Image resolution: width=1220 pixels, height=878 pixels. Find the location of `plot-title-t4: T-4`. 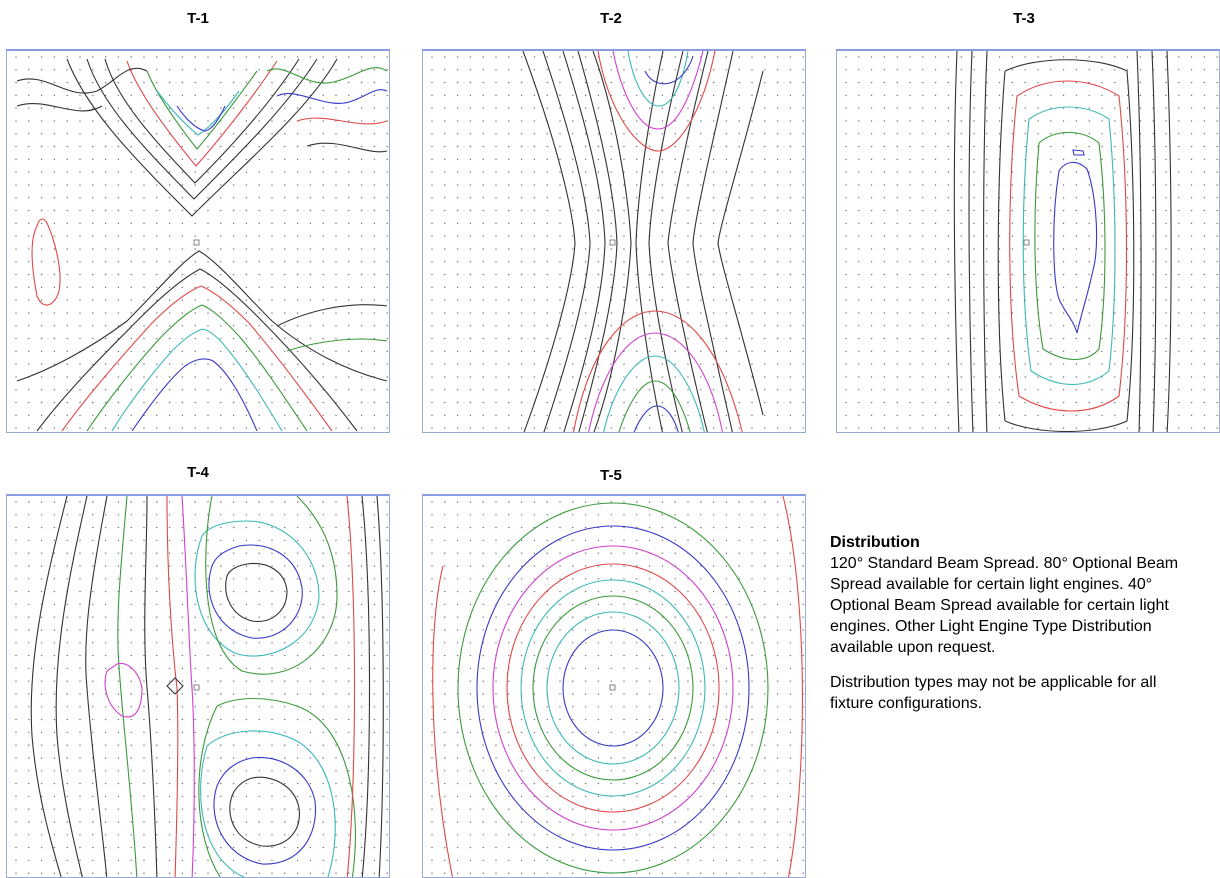

plot-title-t4: T-4 is located at coordinates (198, 472).